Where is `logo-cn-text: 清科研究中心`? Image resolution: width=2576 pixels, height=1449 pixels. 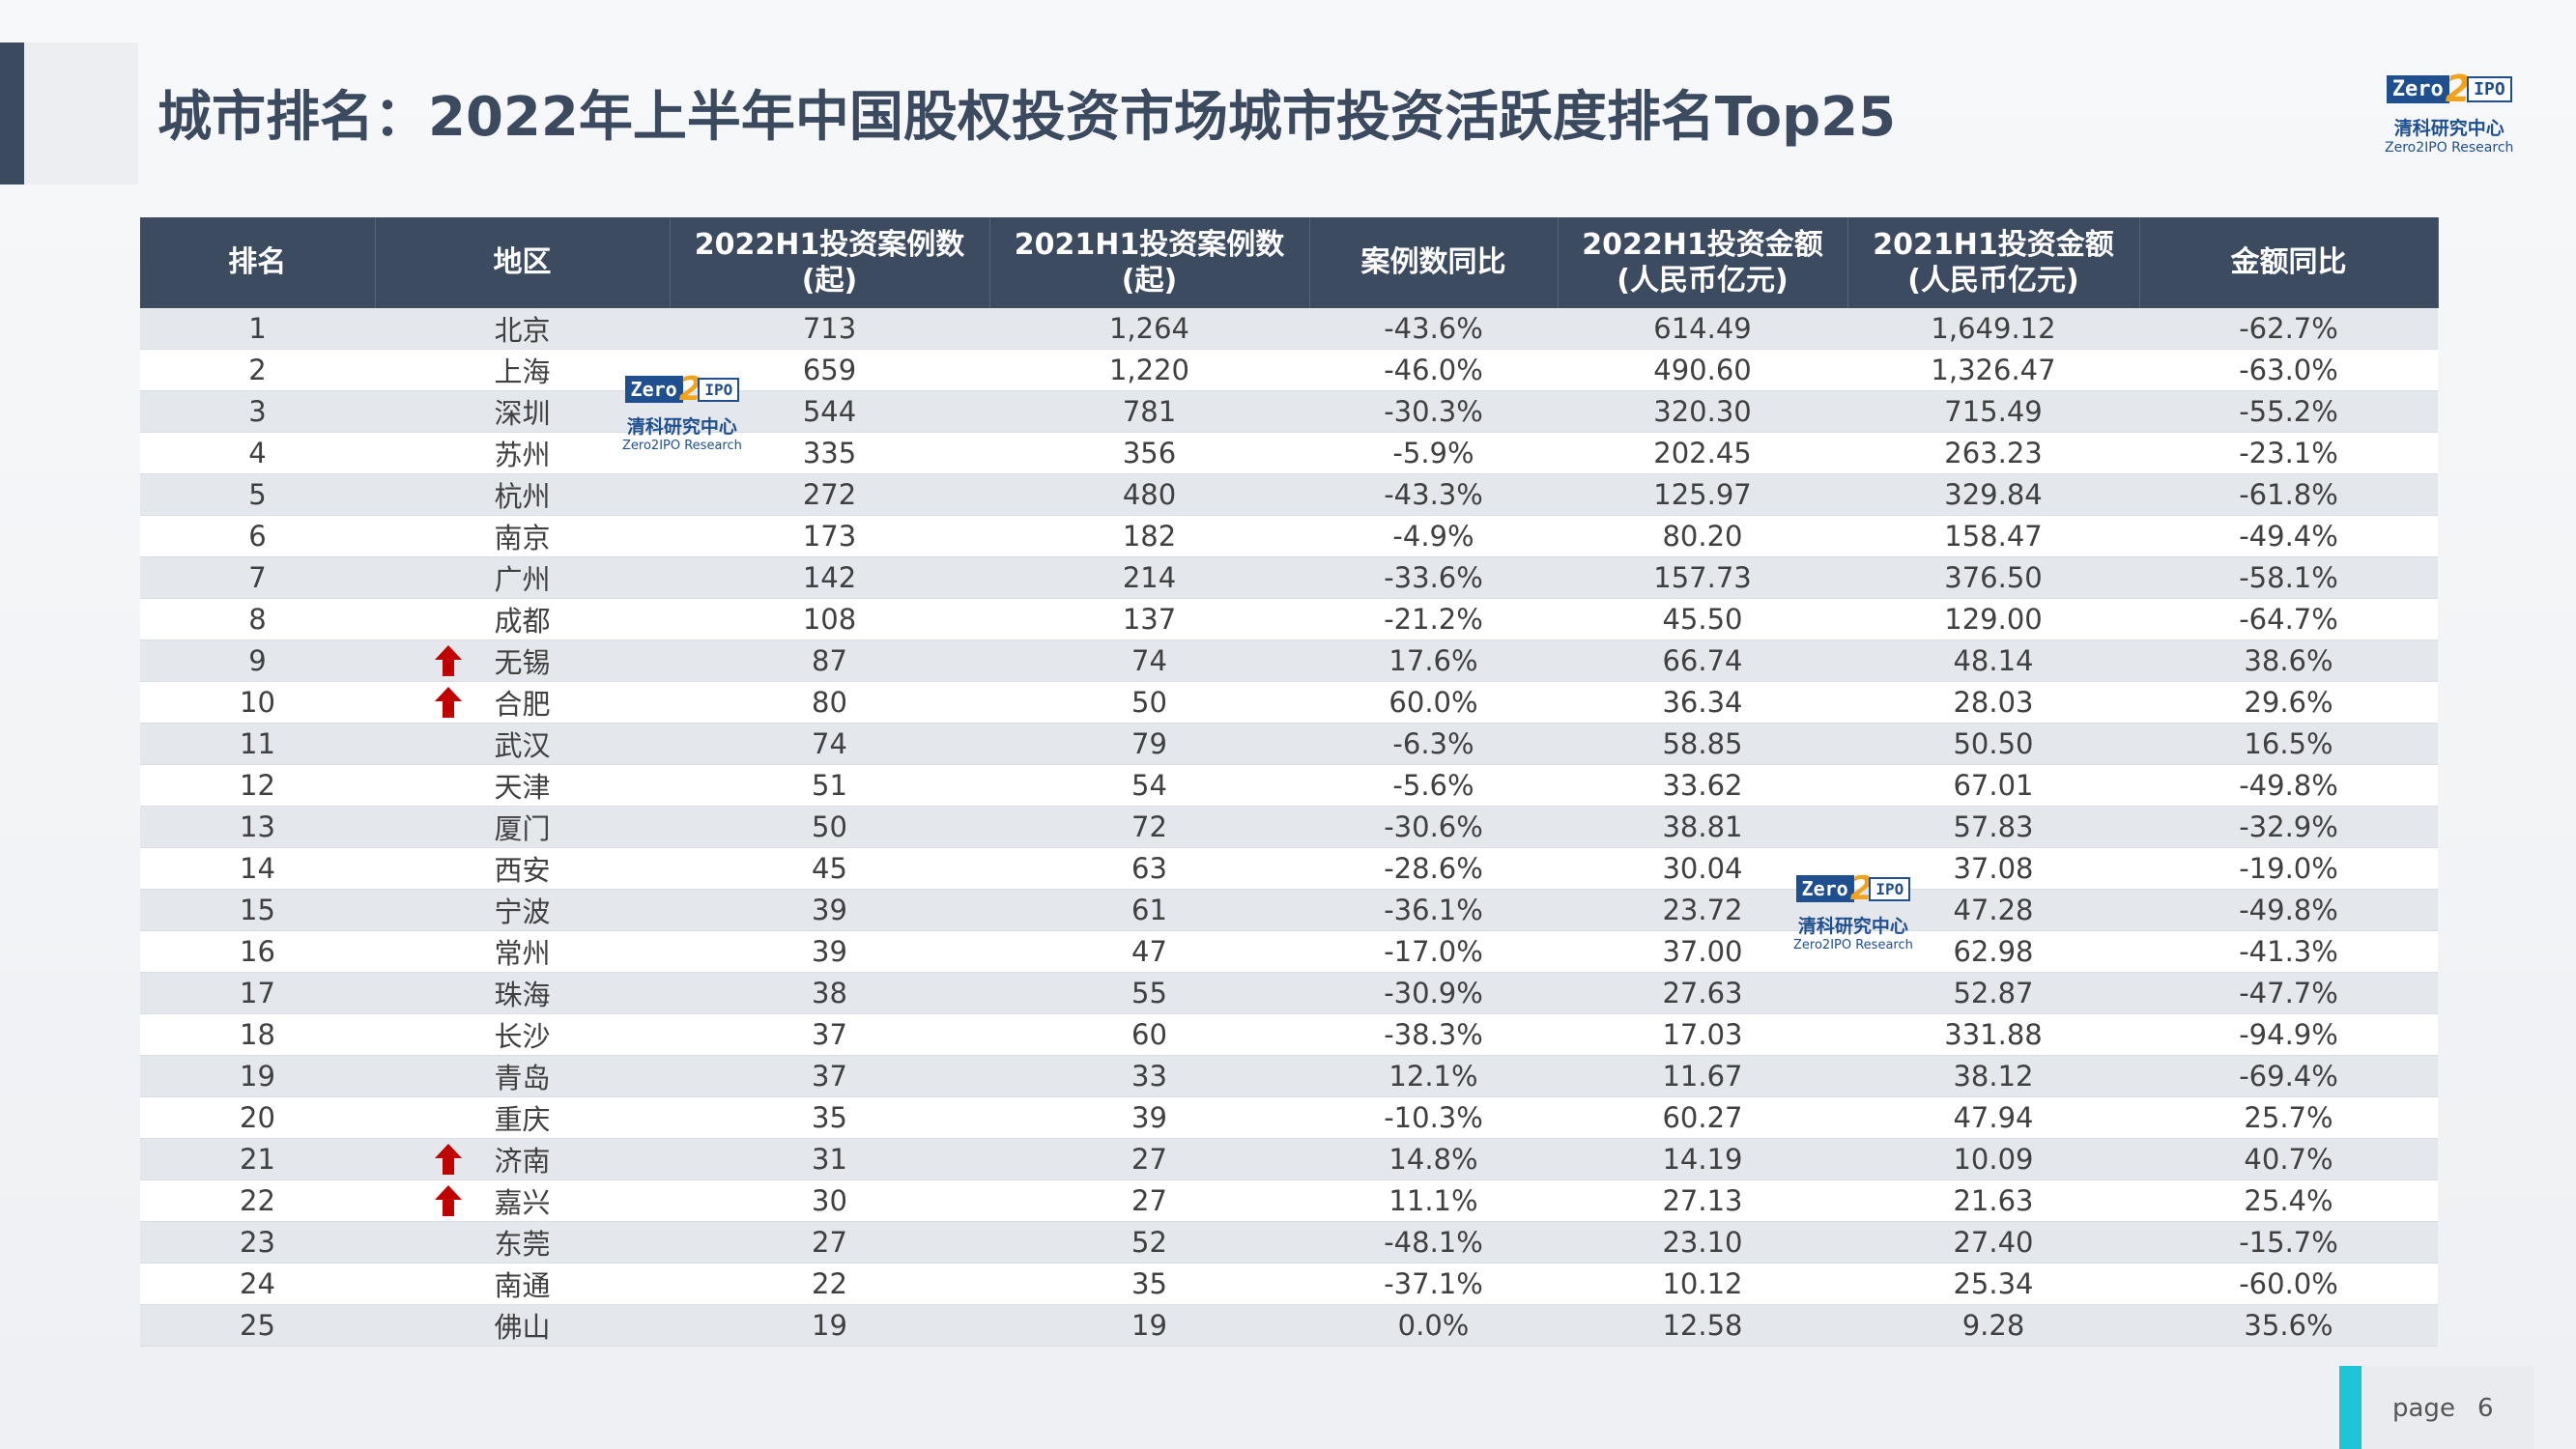 logo-cn-text: 清科研究中心 is located at coordinates (2449, 128).